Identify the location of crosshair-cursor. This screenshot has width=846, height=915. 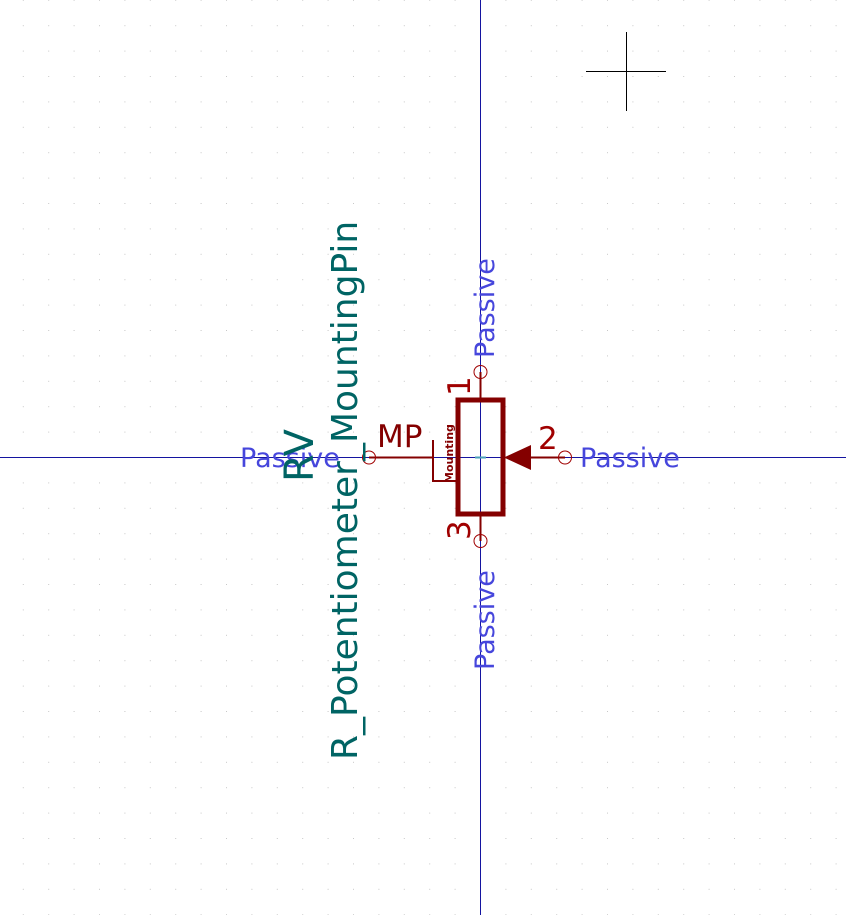
(626, 71).